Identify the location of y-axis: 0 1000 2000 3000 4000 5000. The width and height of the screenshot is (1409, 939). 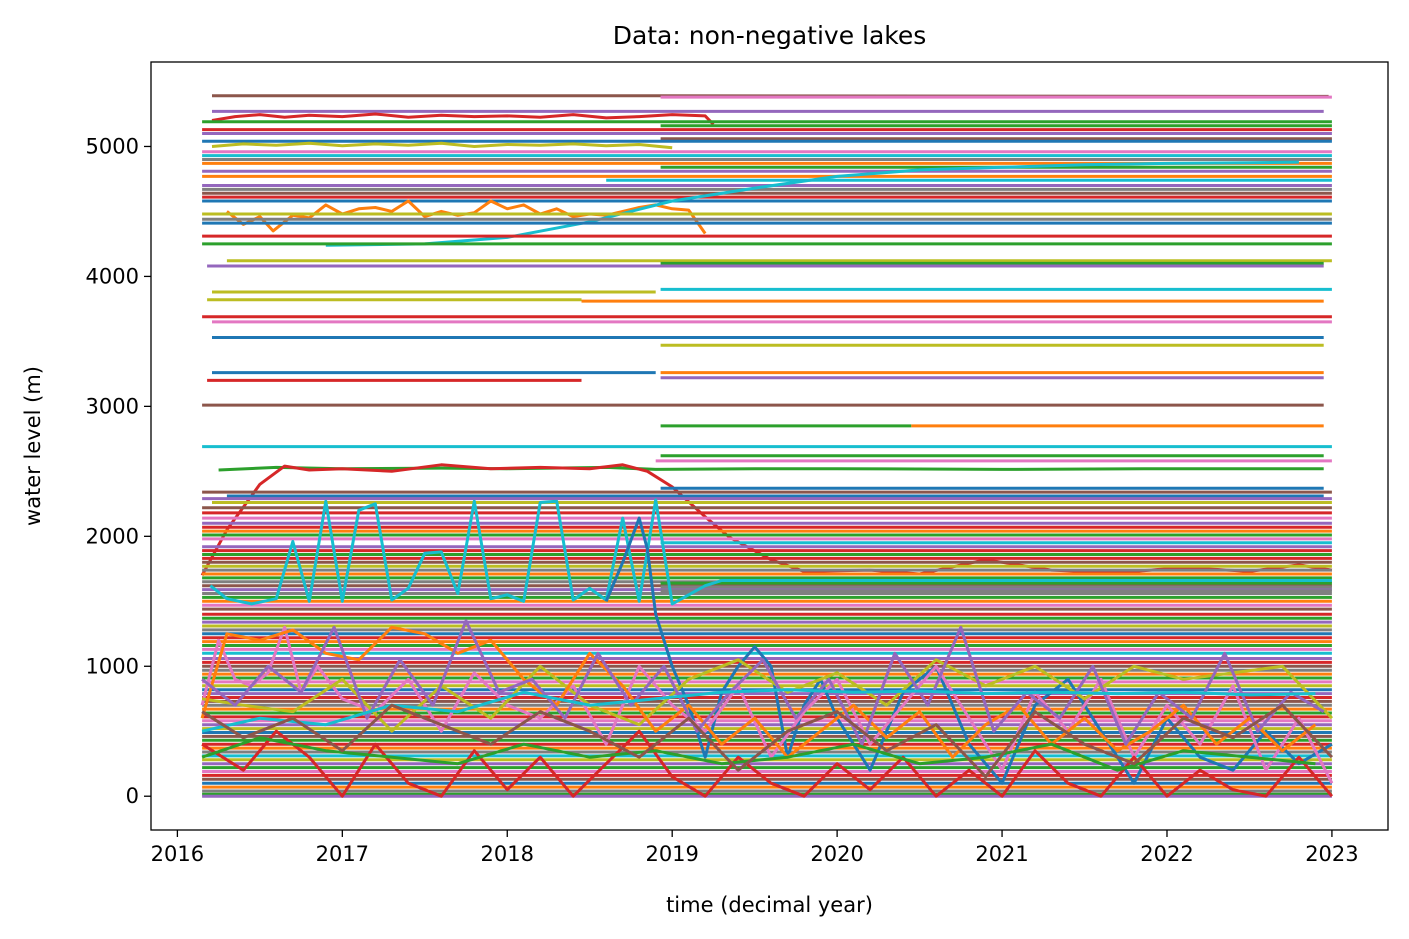
(118, 471).